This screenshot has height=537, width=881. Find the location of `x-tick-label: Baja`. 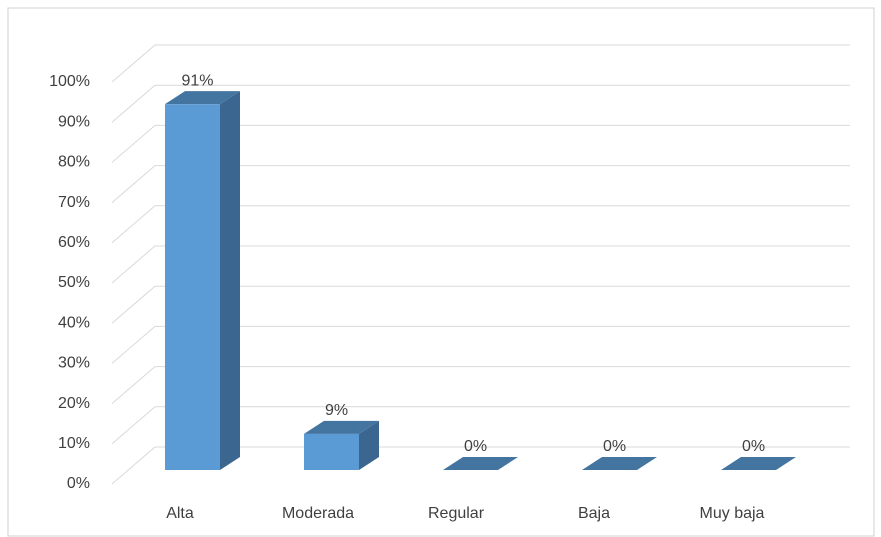

x-tick-label: Baja is located at coordinates (594, 513).